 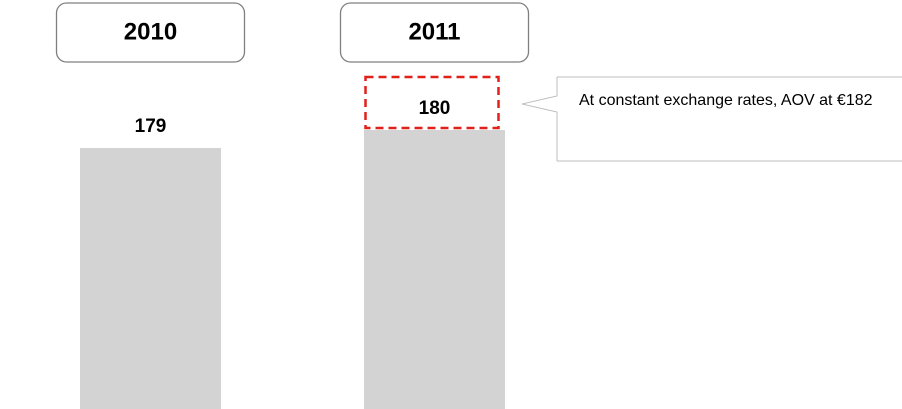 I want to click on highlight-box, so click(x=432, y=102).